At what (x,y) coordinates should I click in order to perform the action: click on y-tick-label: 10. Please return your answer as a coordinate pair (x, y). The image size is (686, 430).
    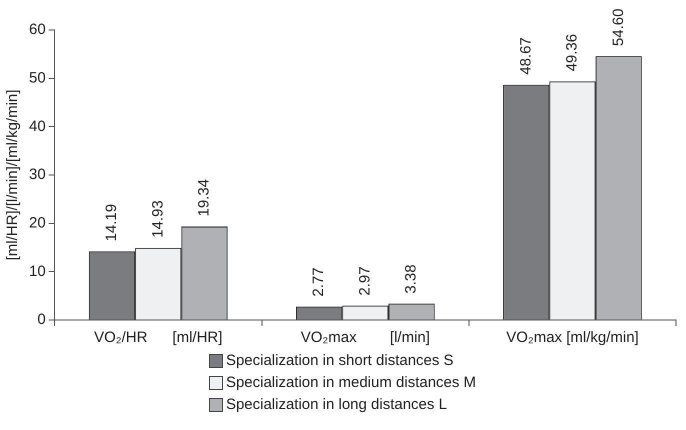
    Looking at the image, I should click on (37, 271).